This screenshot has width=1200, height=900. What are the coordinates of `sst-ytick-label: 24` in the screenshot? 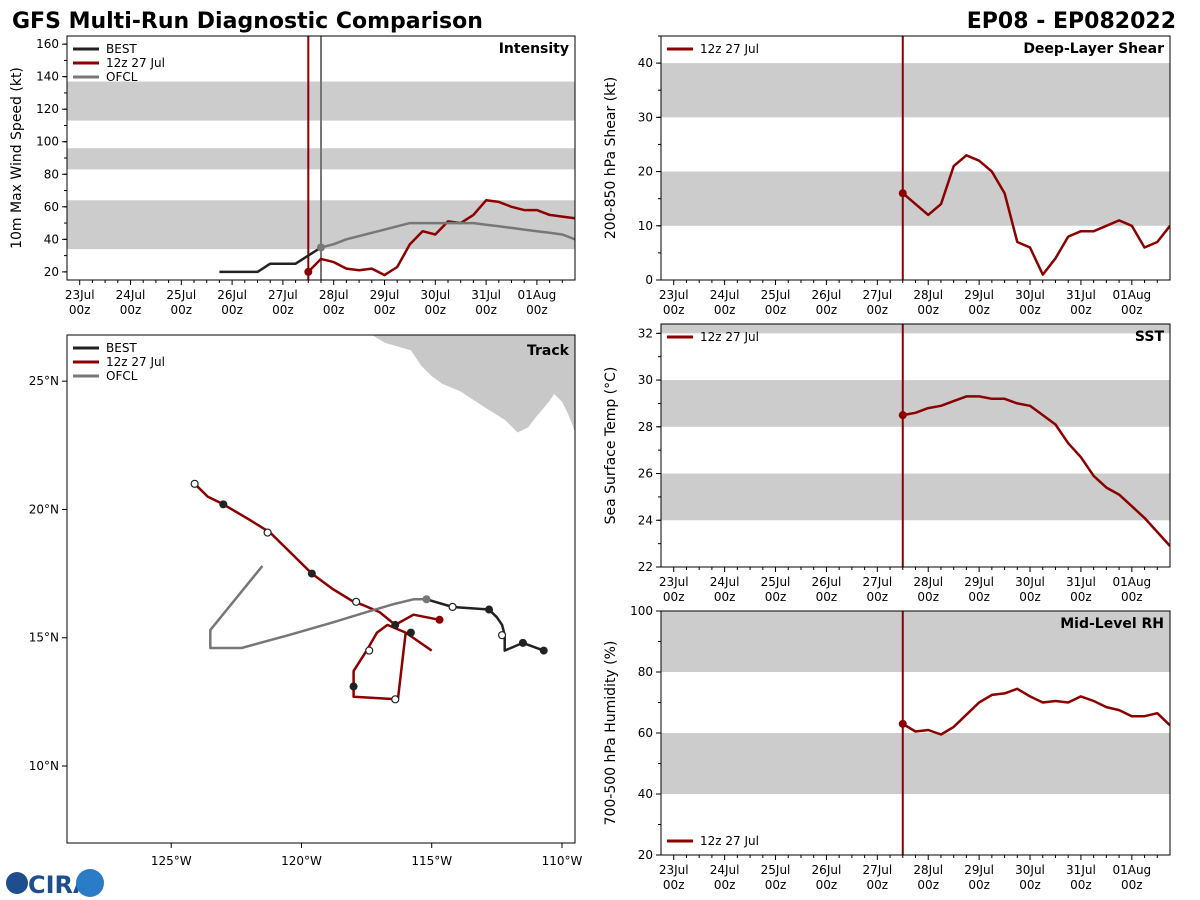 It's located at (645, 520).